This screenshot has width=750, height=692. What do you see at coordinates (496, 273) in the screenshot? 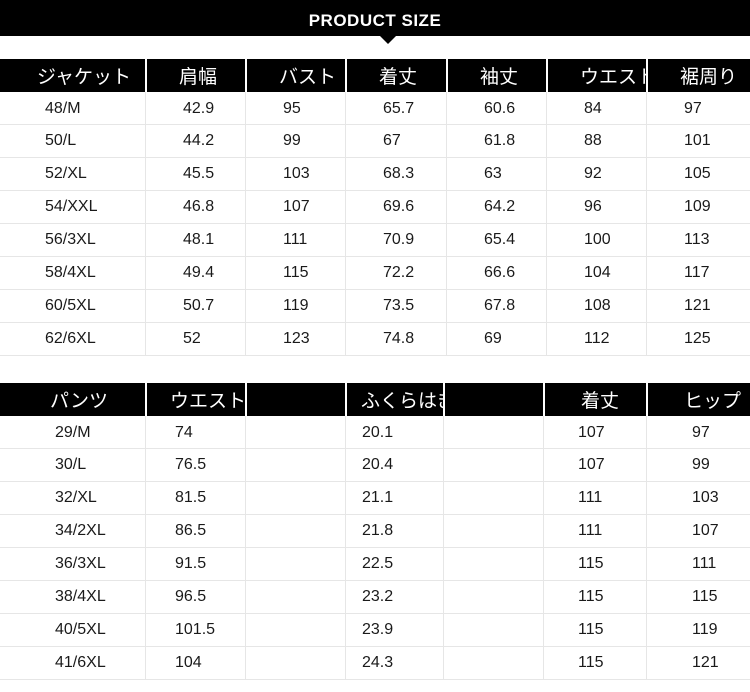
I see `sleeve-cell: 66.6` at bounding box center [496, 273].